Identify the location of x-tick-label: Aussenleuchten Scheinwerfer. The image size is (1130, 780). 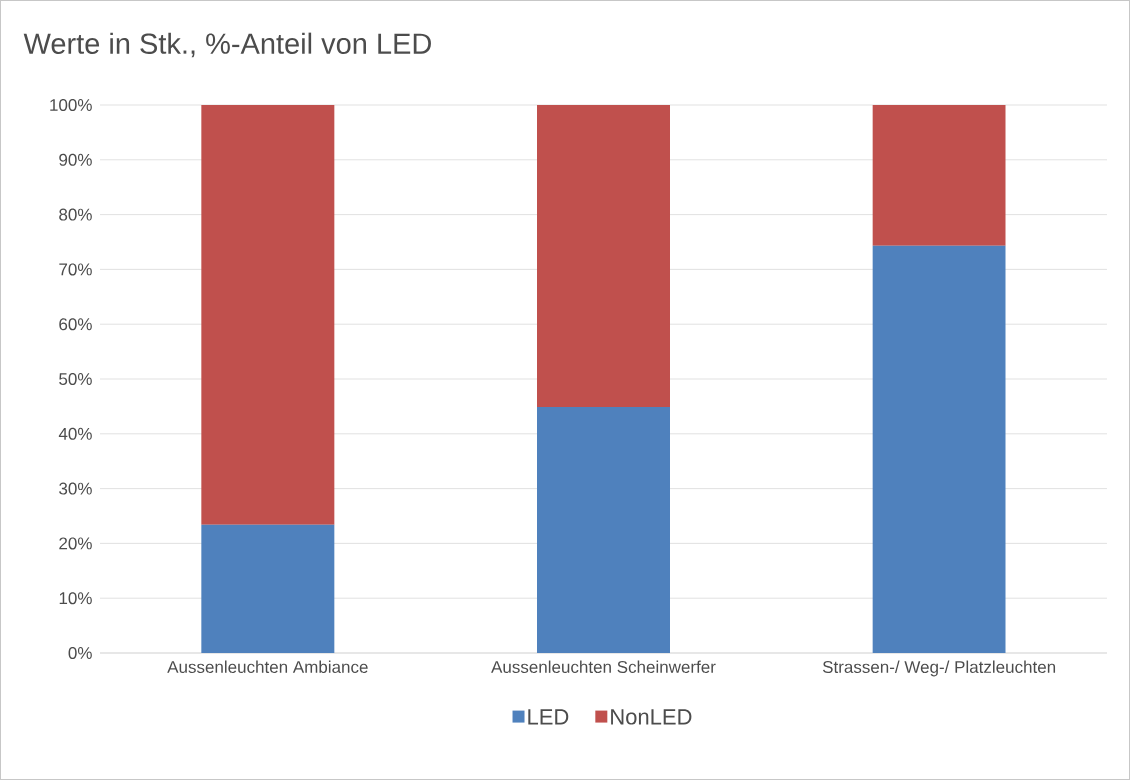
(603, 667).